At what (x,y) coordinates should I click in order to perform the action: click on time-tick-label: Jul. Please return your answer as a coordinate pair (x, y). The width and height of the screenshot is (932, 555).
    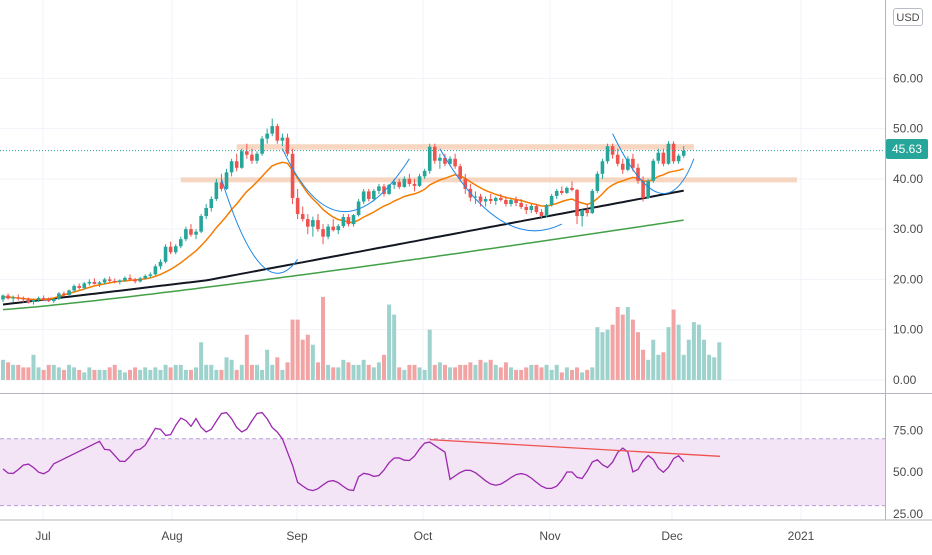
    Looking at the image, I should click on (42, 536).